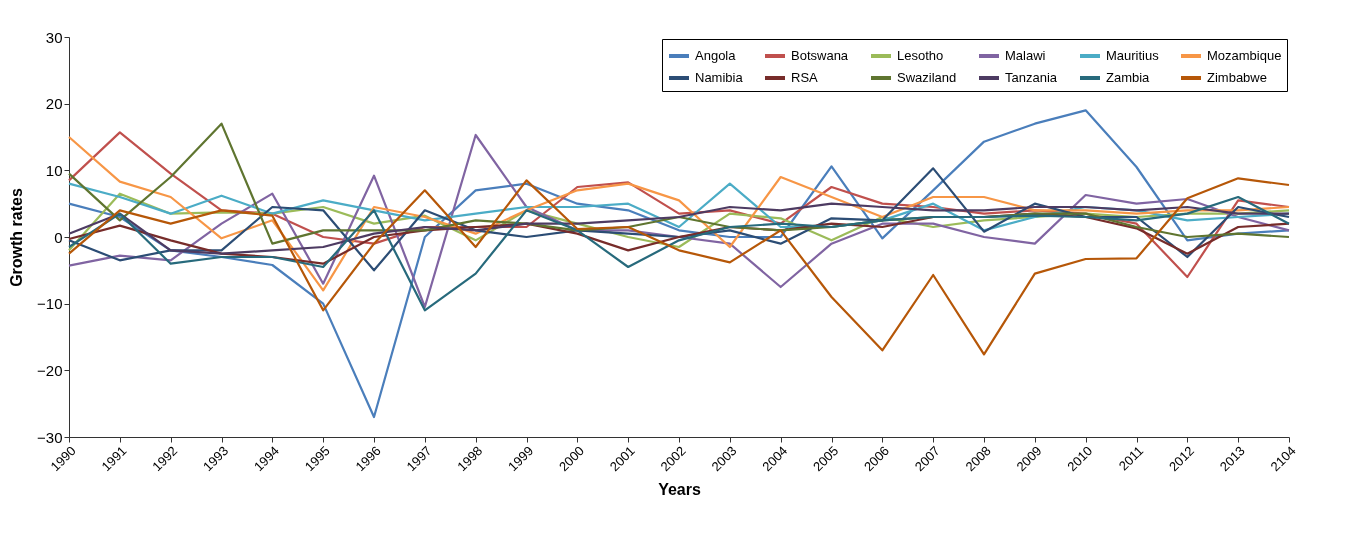 This screenshot has width=1362, height=540. I want to click on legend-label: Swaziland, so click(927, 77).